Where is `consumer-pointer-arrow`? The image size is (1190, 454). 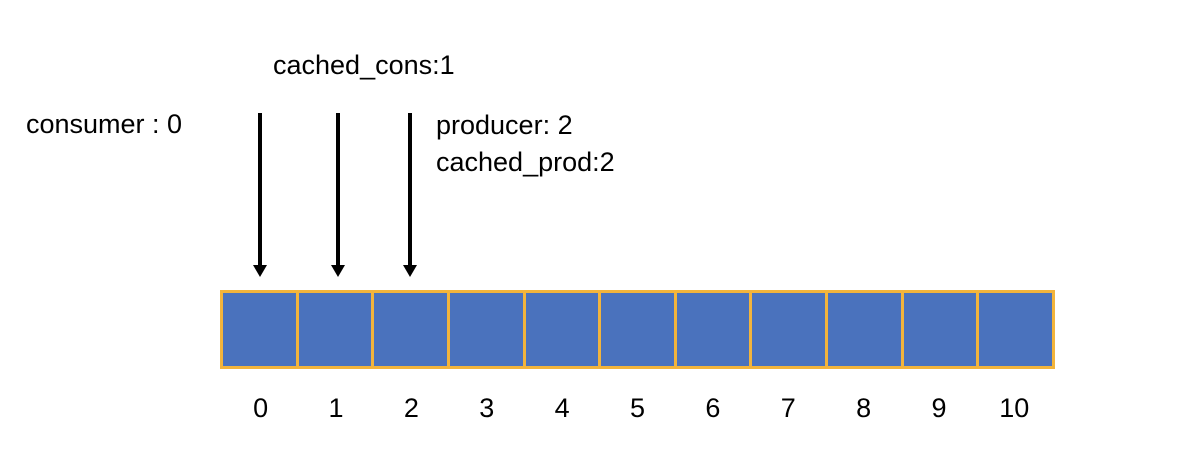
consumer-pointer-arrow is located at coordinates (260, 195).